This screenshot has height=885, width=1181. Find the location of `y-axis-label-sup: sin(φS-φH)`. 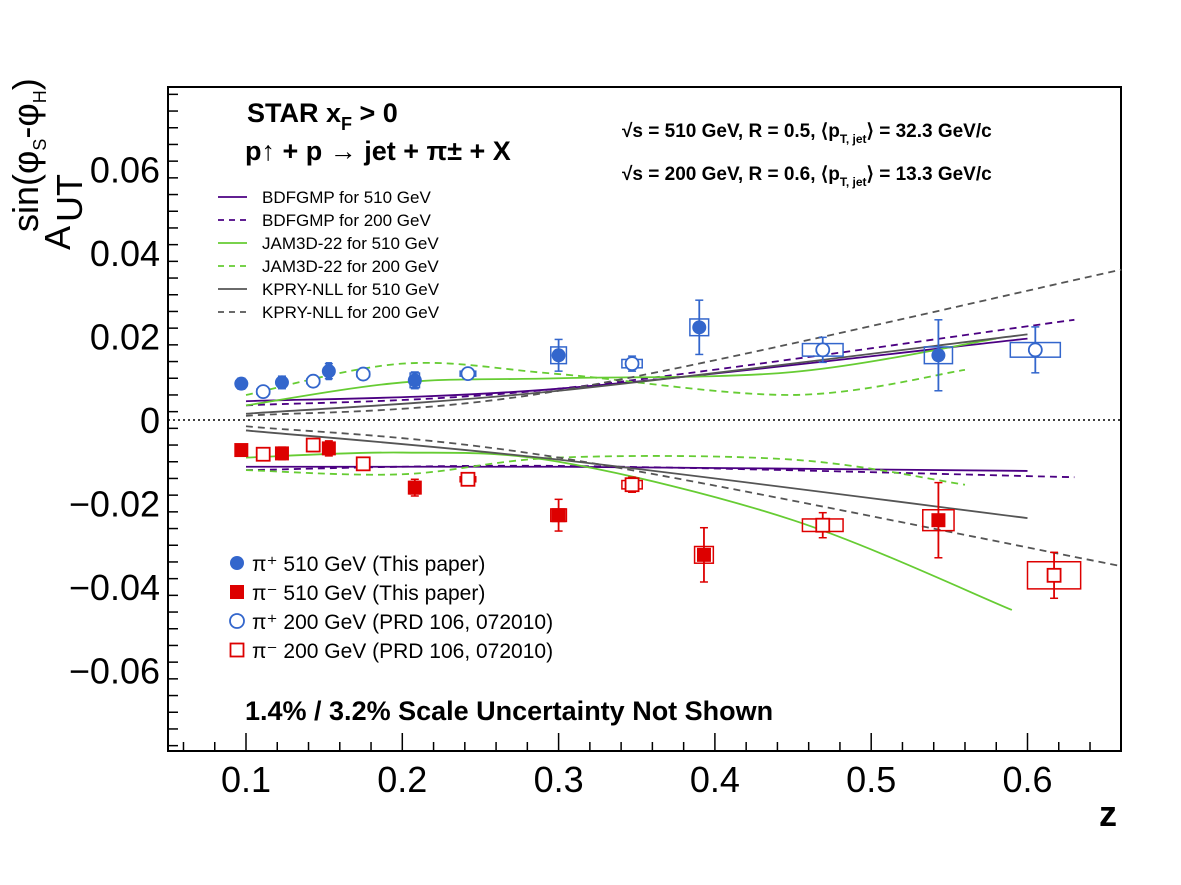

y-axis-label-sup: sin(φS-φH) is located at coordinates (27, 155).